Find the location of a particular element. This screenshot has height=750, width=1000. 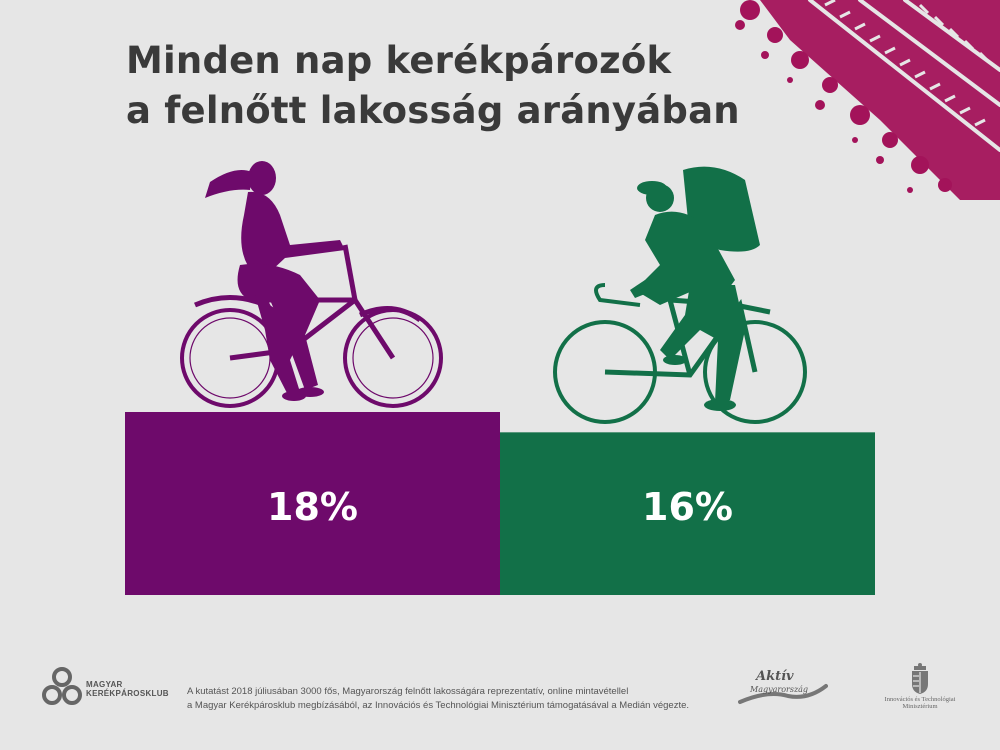

magyarorszag-word: Magyarország is located at coordinates (778, 689).